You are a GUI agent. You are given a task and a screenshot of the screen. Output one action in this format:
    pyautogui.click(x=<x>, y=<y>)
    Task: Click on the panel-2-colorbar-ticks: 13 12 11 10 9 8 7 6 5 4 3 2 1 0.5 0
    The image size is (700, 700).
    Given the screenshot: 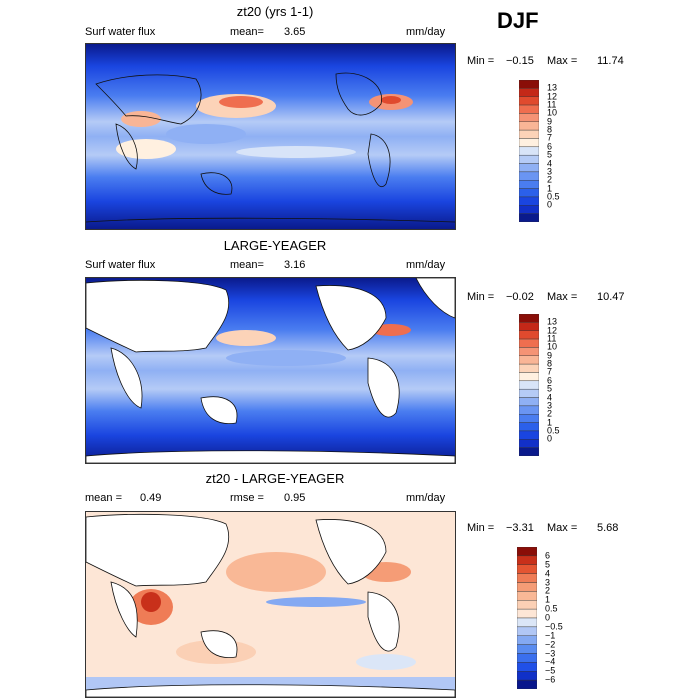 What is the action you would take?
    pyautogui.click(x=562, y=385)
    